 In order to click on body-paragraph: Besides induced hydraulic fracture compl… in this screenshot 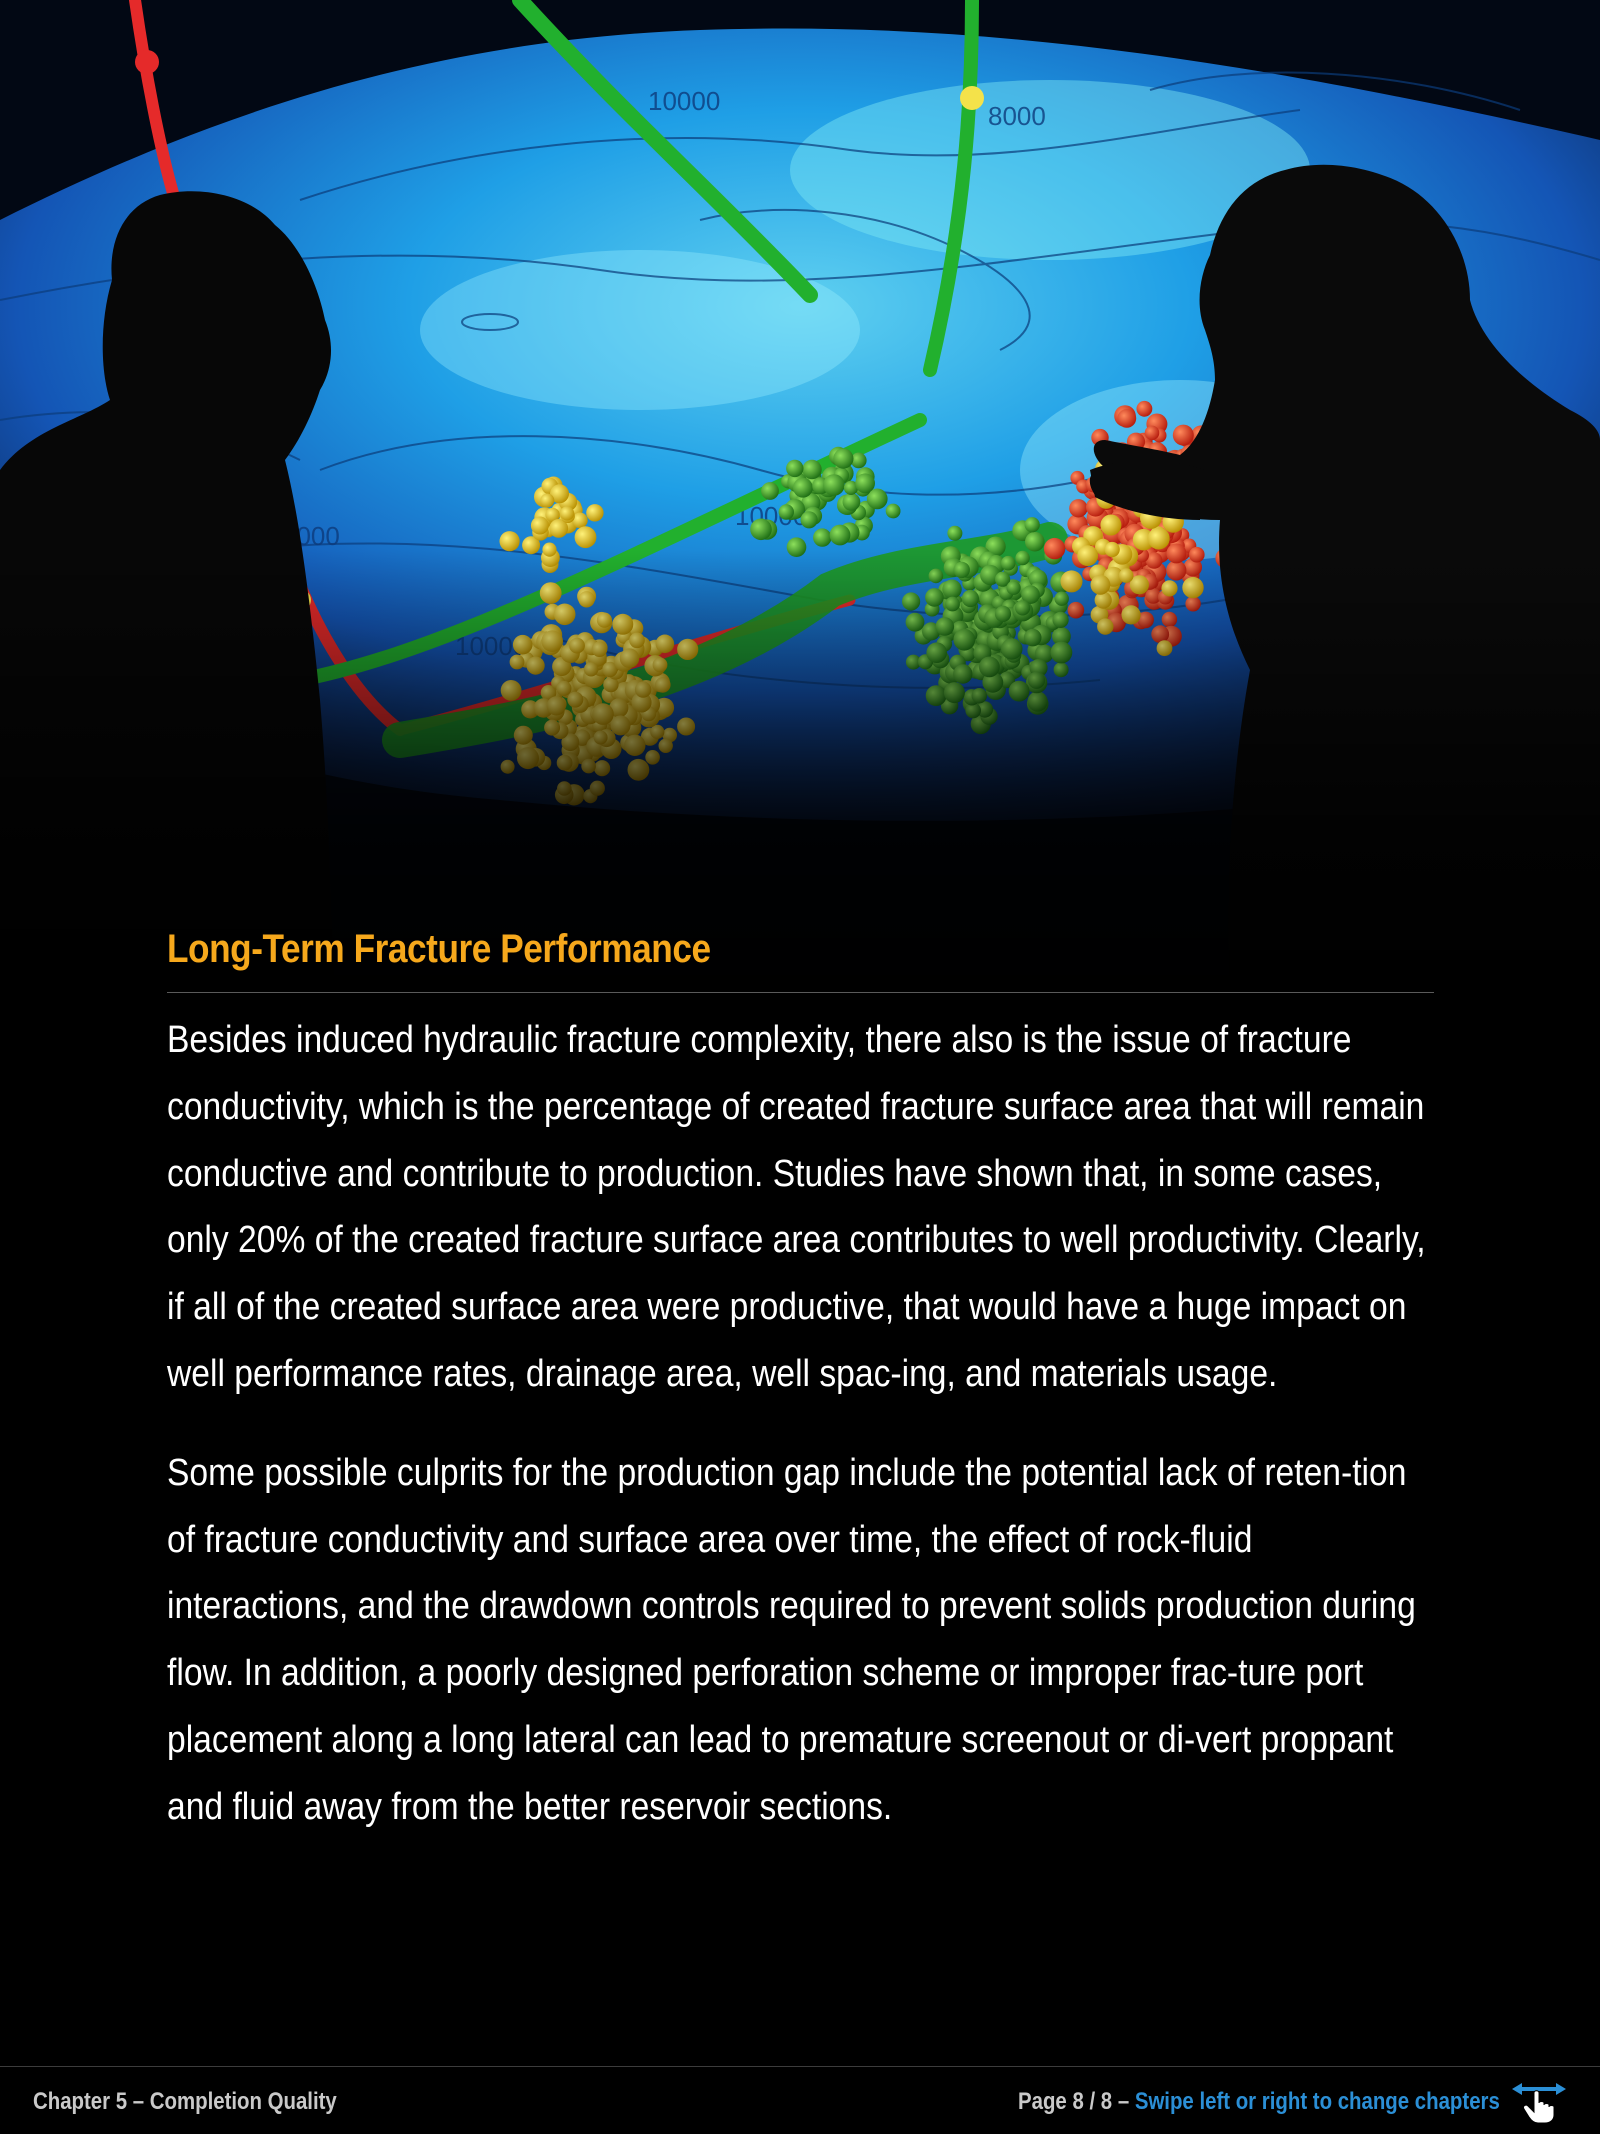, I will do `click(796, 1207)`.